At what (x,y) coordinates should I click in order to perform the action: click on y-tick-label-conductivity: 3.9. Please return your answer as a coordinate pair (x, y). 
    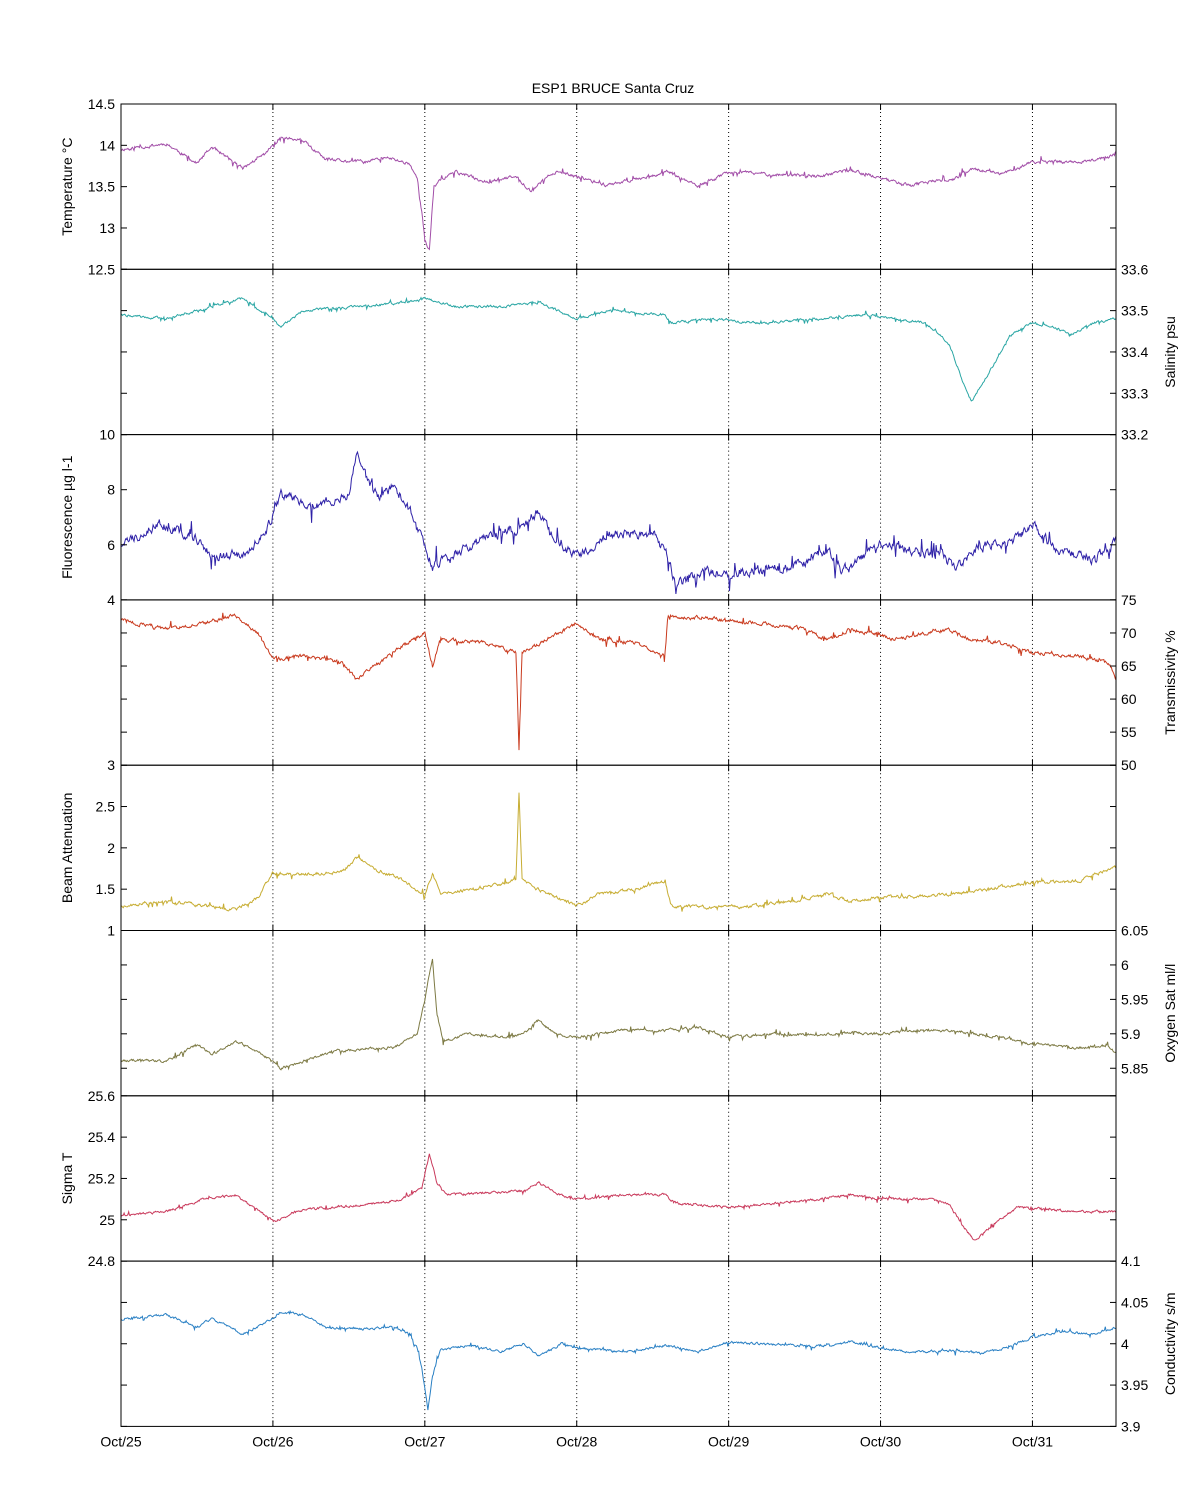
    Looking at the image, I should click on (1131, 1426).